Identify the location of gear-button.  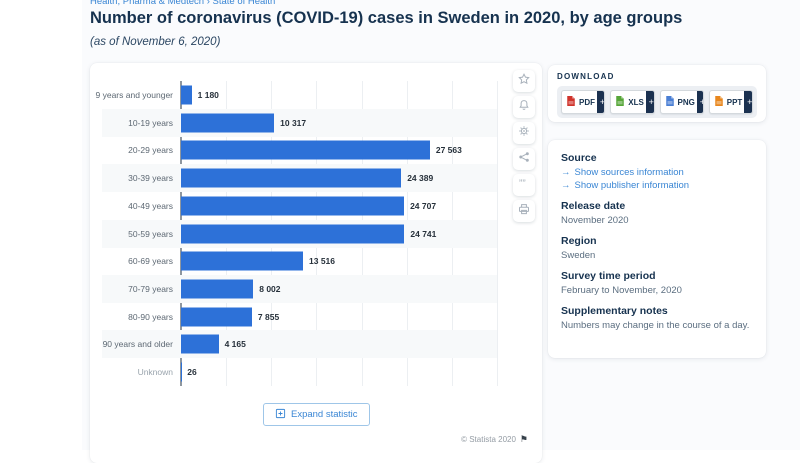
(524, 133).